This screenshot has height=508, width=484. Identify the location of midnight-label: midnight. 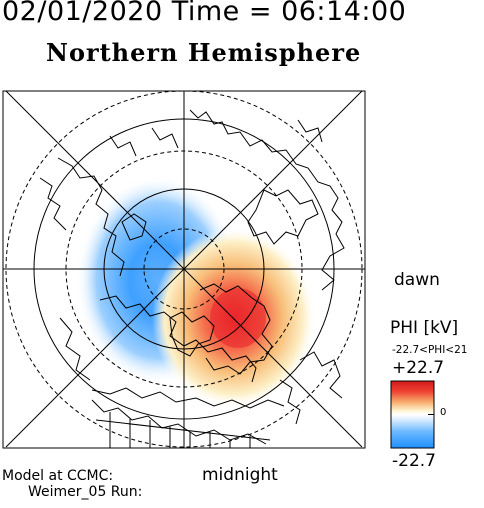
(240, 475).